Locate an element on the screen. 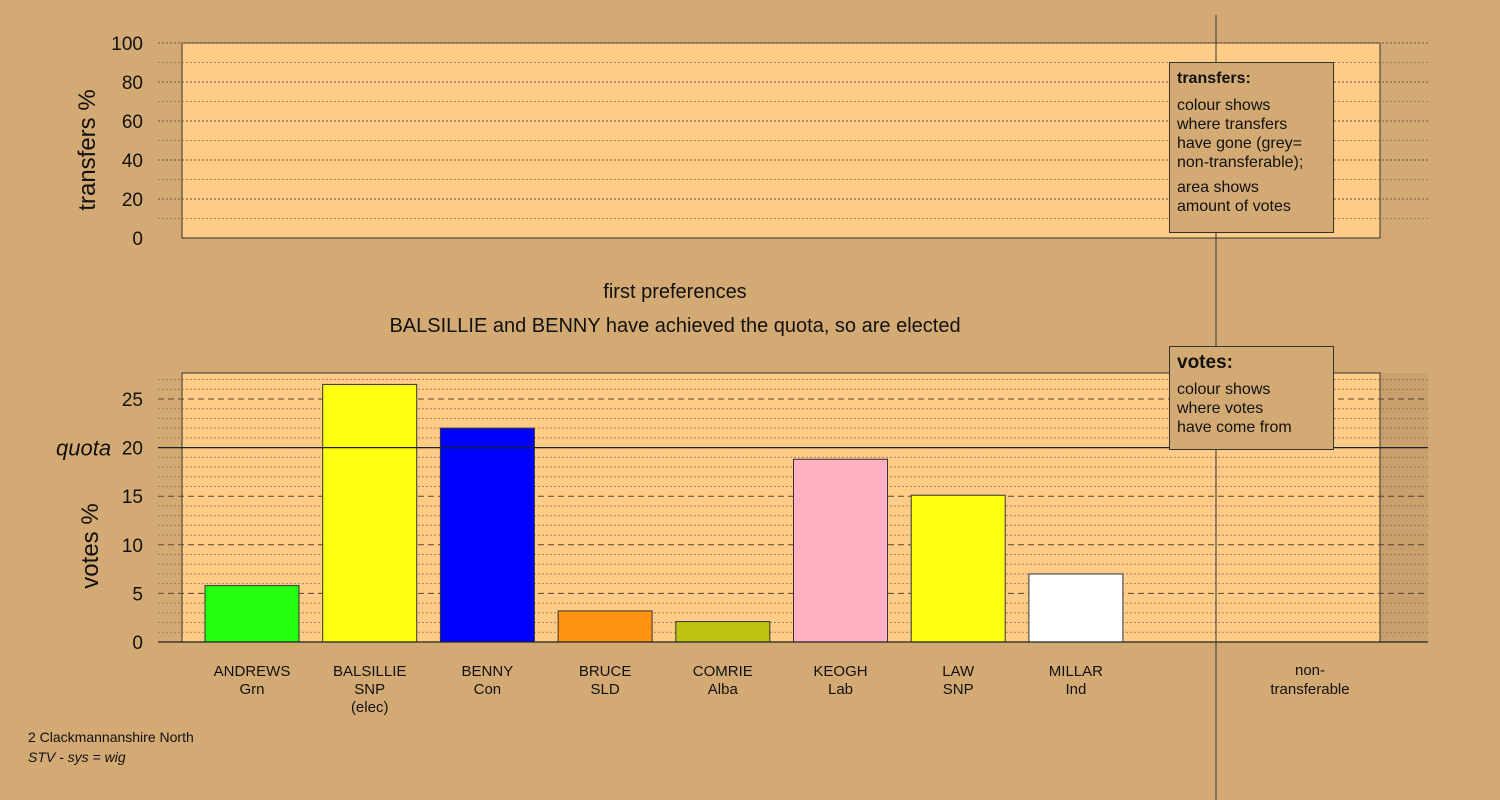  transfers-legend-line: colour shows is located at coordinates (1224, 105).